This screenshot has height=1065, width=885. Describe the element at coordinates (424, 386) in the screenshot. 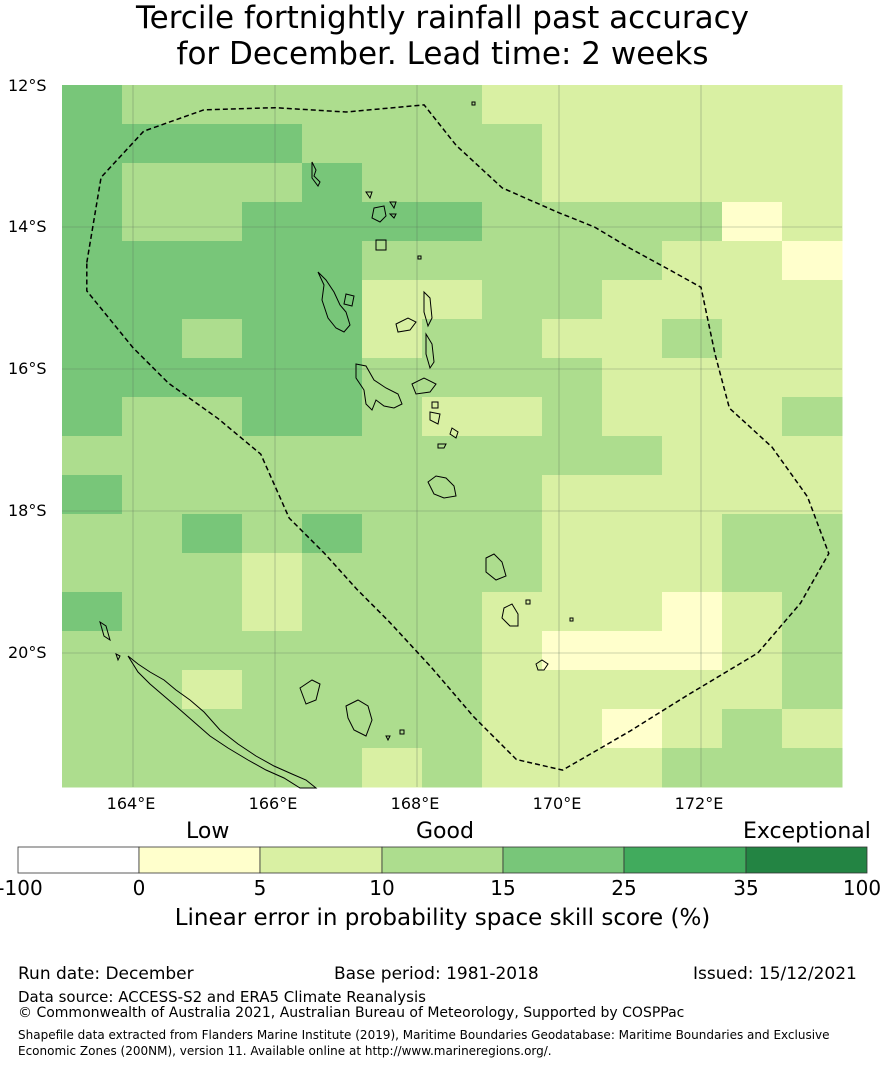

I see `island-ambrym` at that location.